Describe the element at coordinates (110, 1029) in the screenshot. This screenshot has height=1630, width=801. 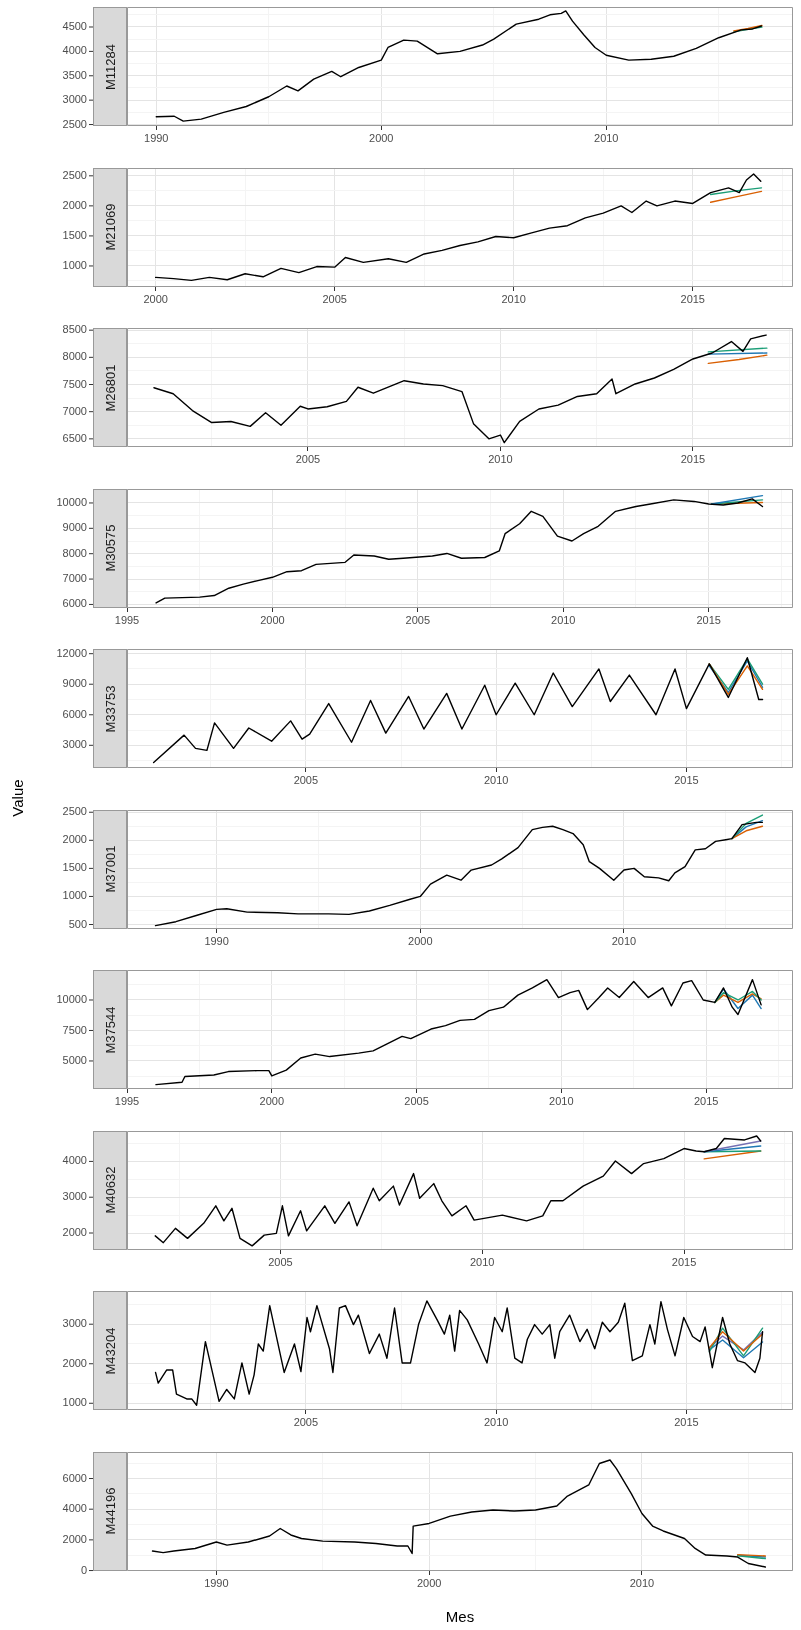
I see `facet-strip: M37544` at that location.